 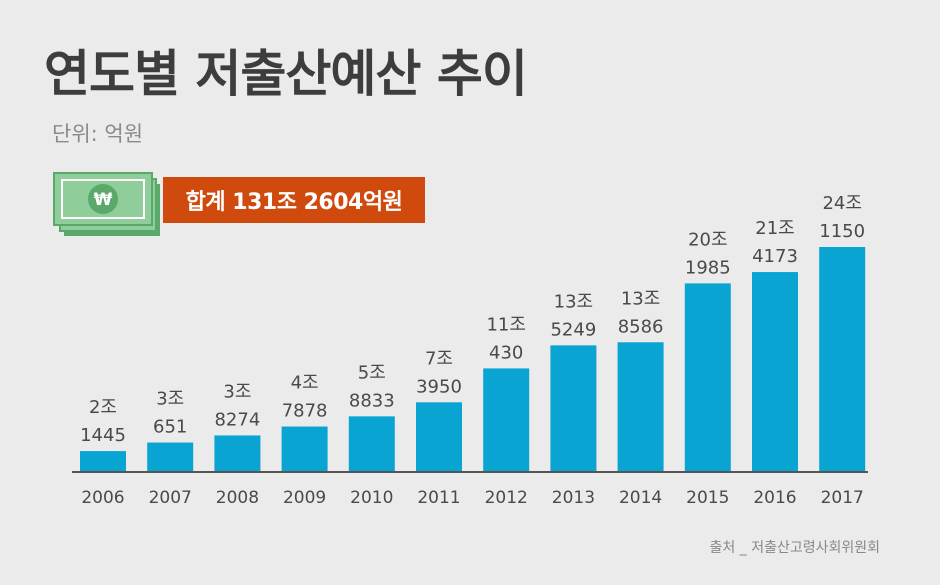 I want to click on data-label-2009-1: 4조, so click(x=305, y=383).